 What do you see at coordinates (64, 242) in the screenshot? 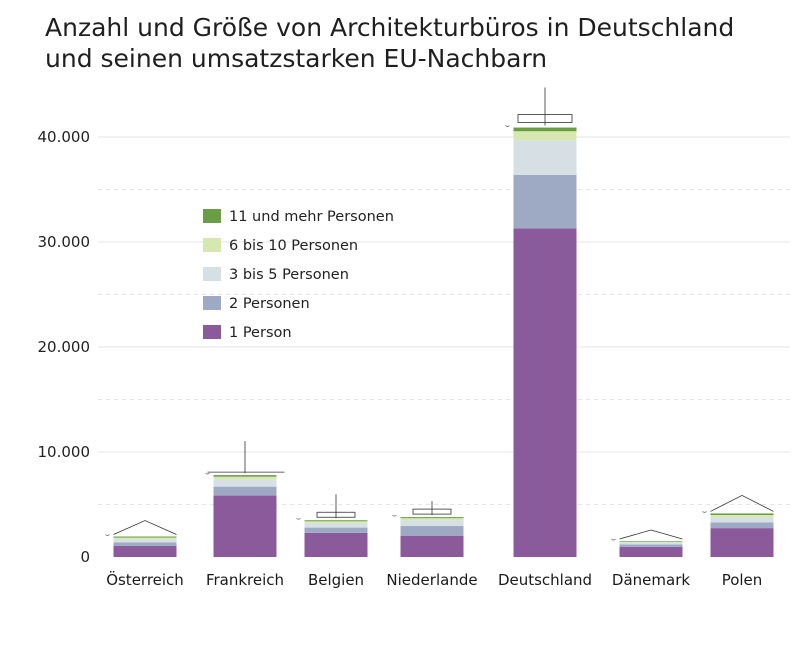
I see `y-tick-label: 30.000` at bounding box center [64, 242].